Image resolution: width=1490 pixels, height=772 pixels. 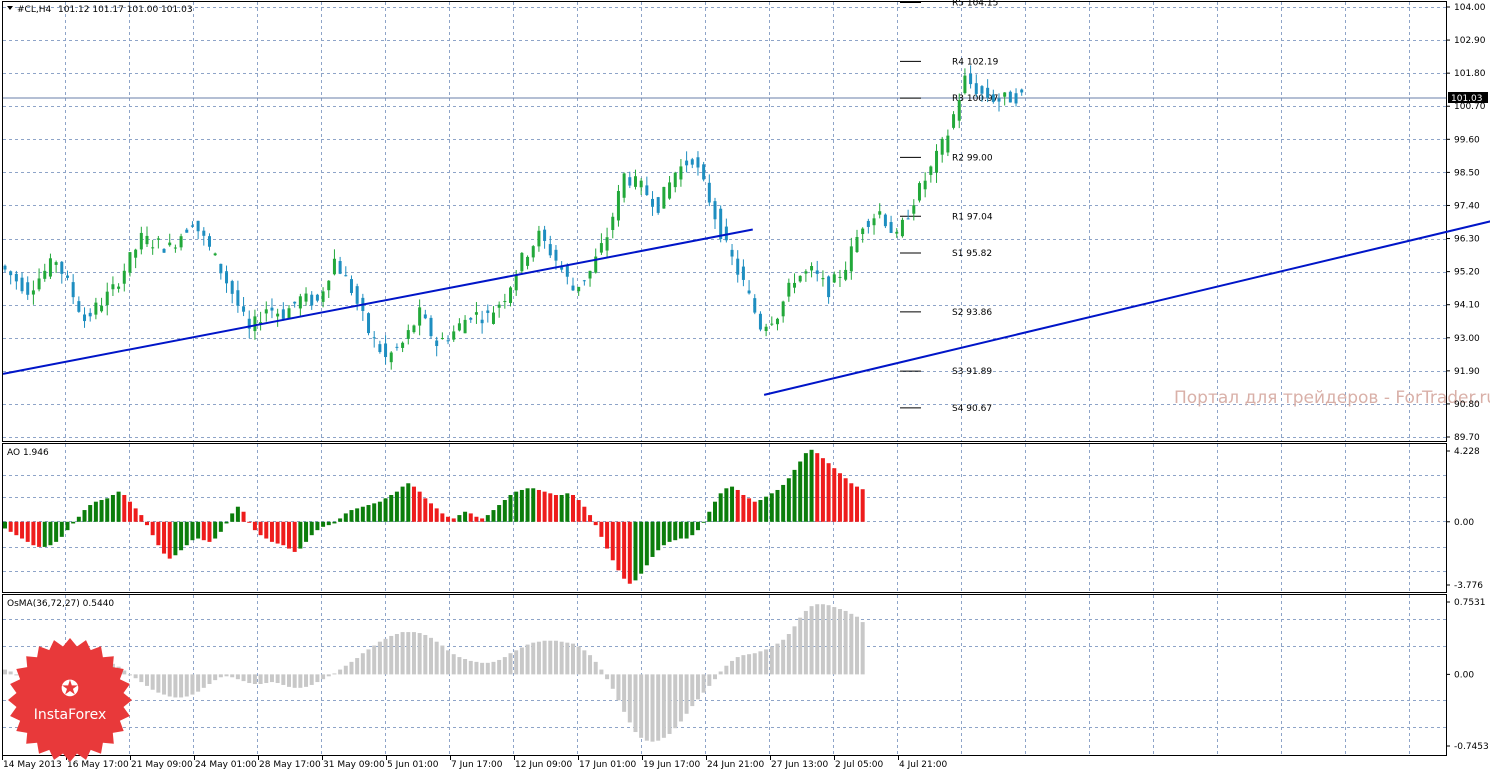 I want to click on y-tick-label: -3.776, so click(x=1468, y=586).